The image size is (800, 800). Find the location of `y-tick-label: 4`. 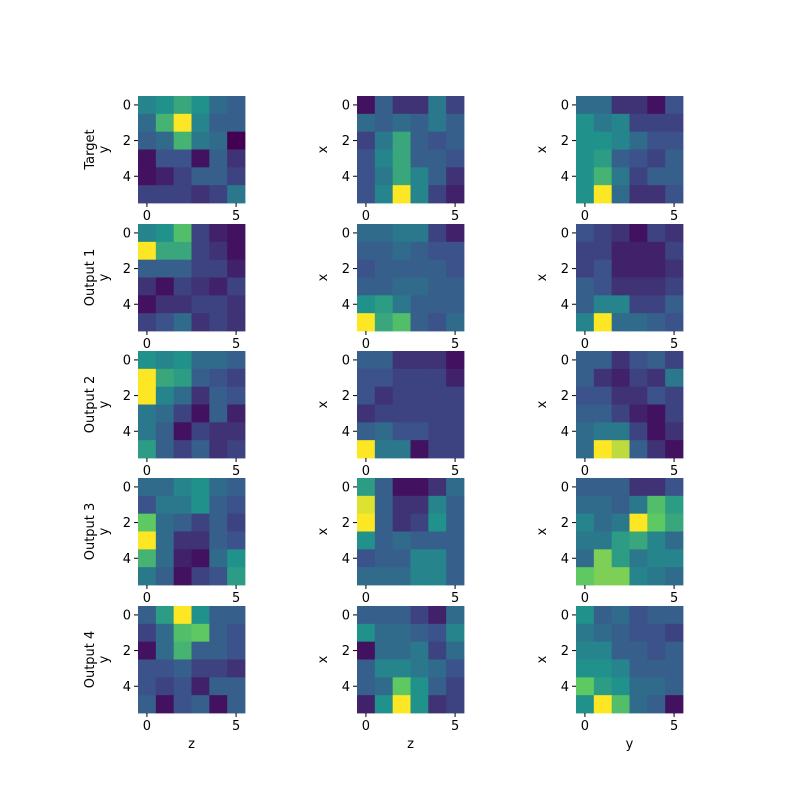

y-tick-label: 4 is located at coordinates (346, 177).